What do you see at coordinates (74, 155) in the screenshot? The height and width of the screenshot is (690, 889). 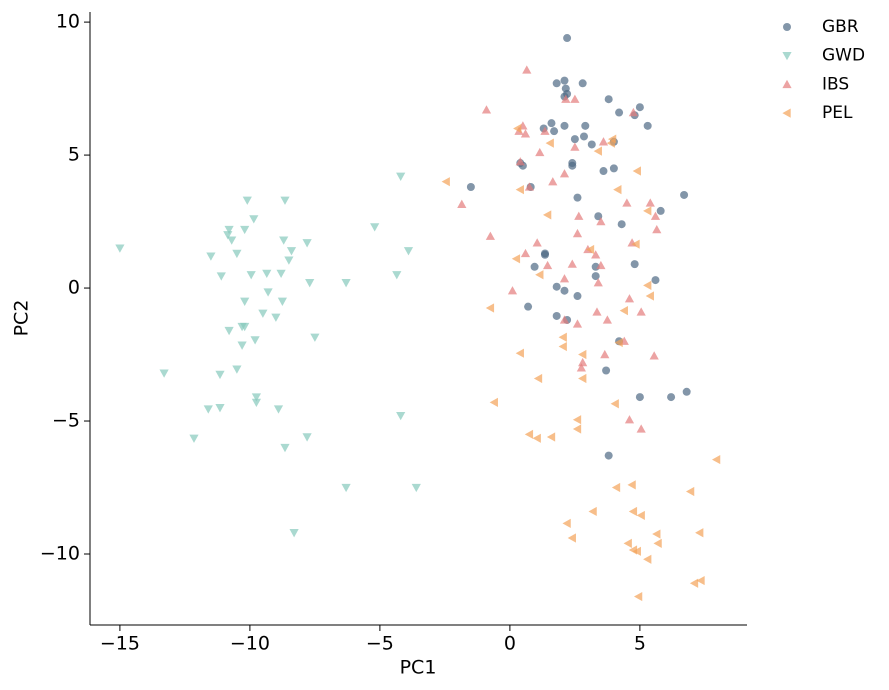 I see `y-tick-label: 5` at bounding box center [74, 155].